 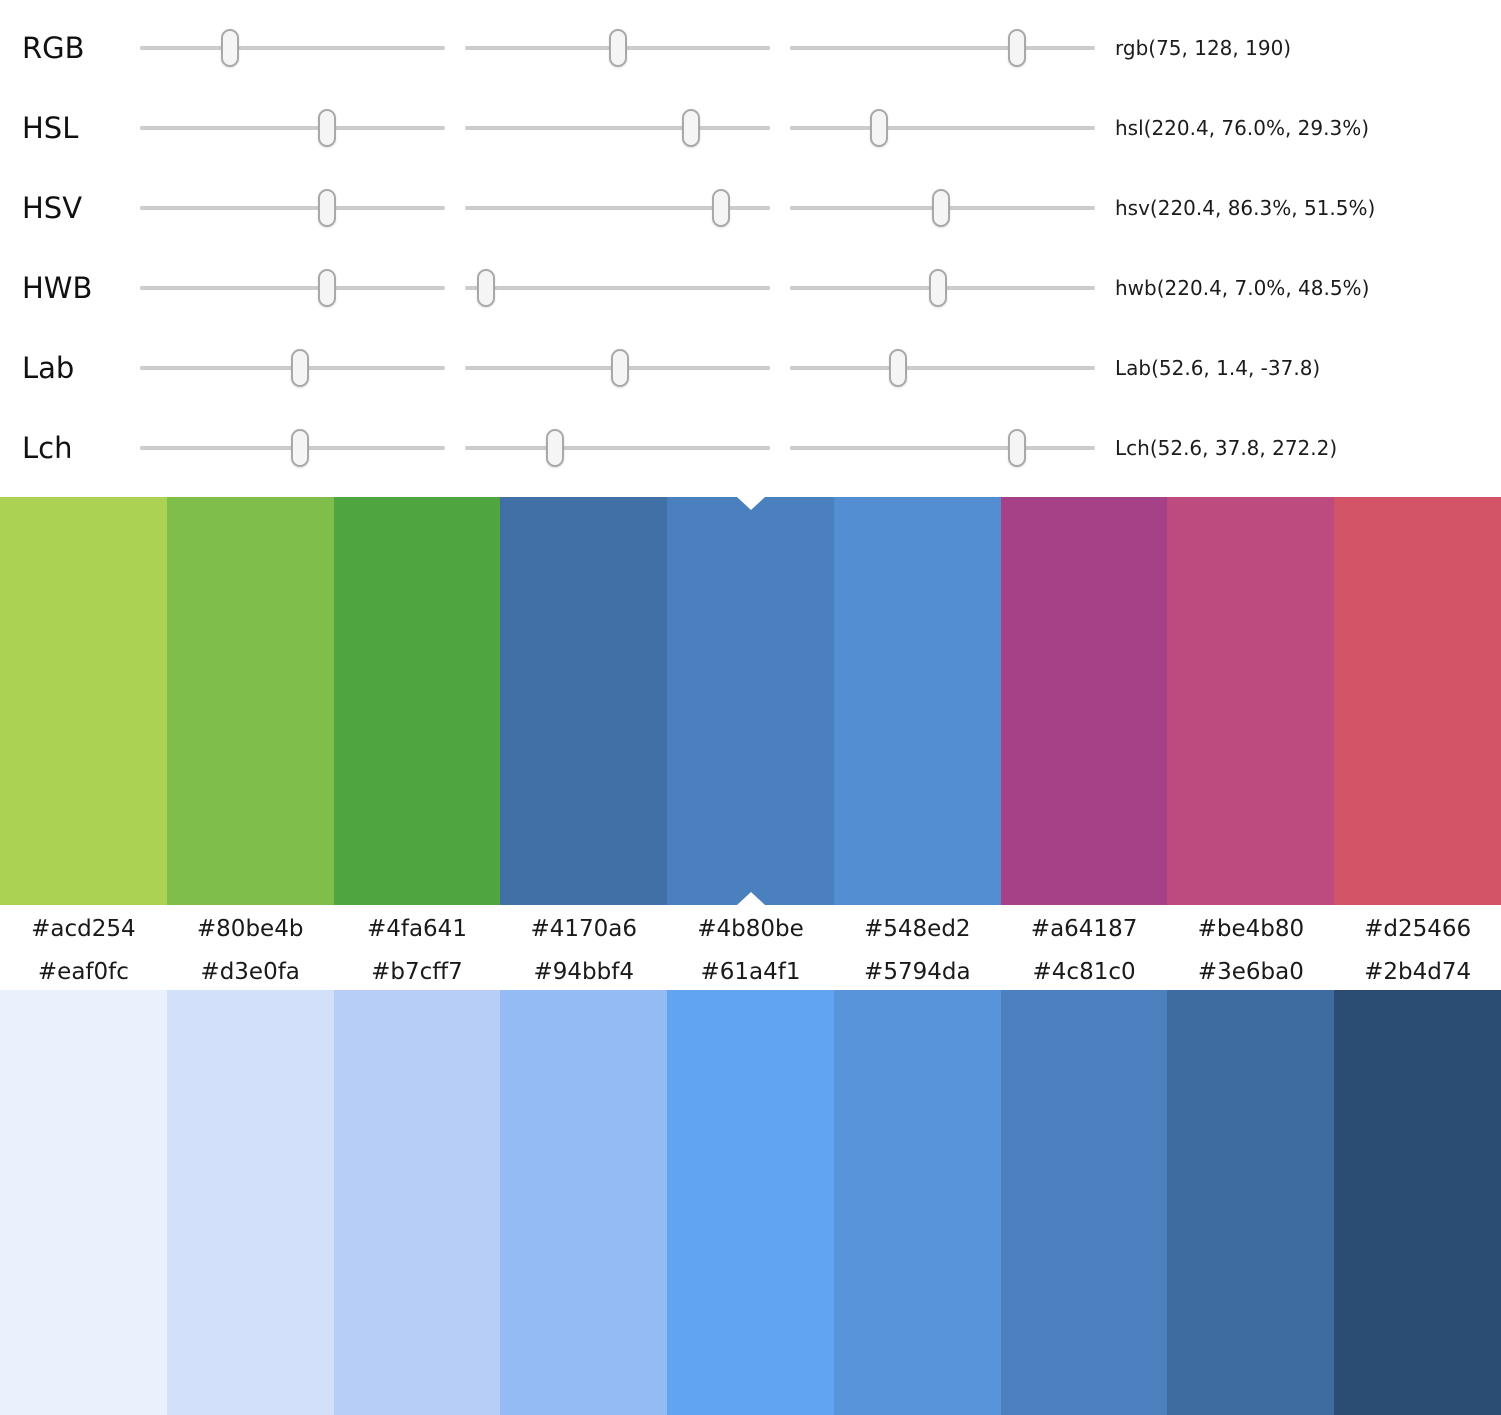 I want to click on slider-row-hsl: HSL hsl(220.4, 76.0%, 29.3%), so click(x=750, y=128).